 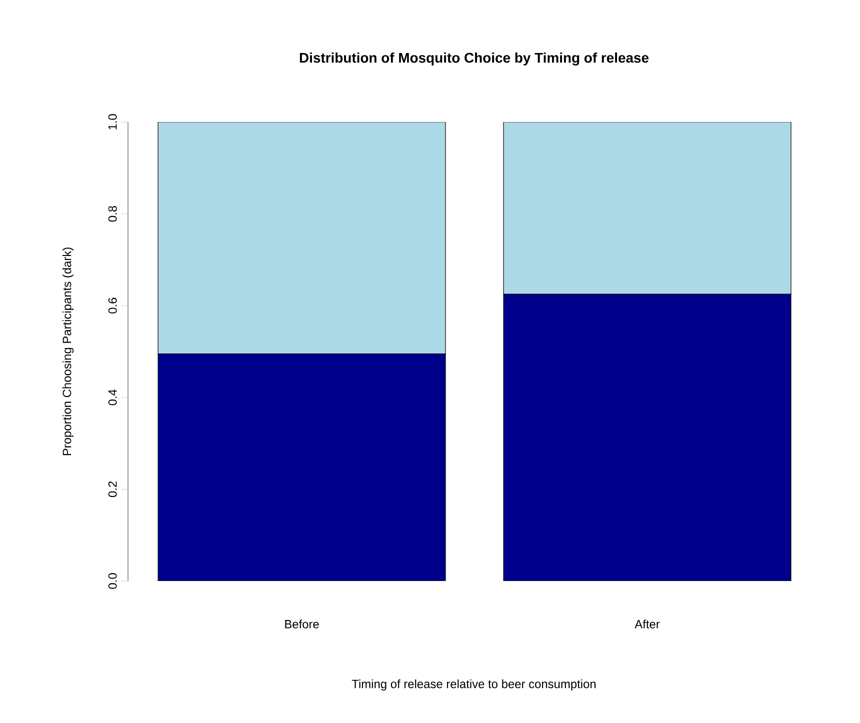 What do you see at coordinates (474, 685) in the screenshot?
I see `x-axis-title: Timing of release relative to beer consumption` at bounding box center [474, 685].